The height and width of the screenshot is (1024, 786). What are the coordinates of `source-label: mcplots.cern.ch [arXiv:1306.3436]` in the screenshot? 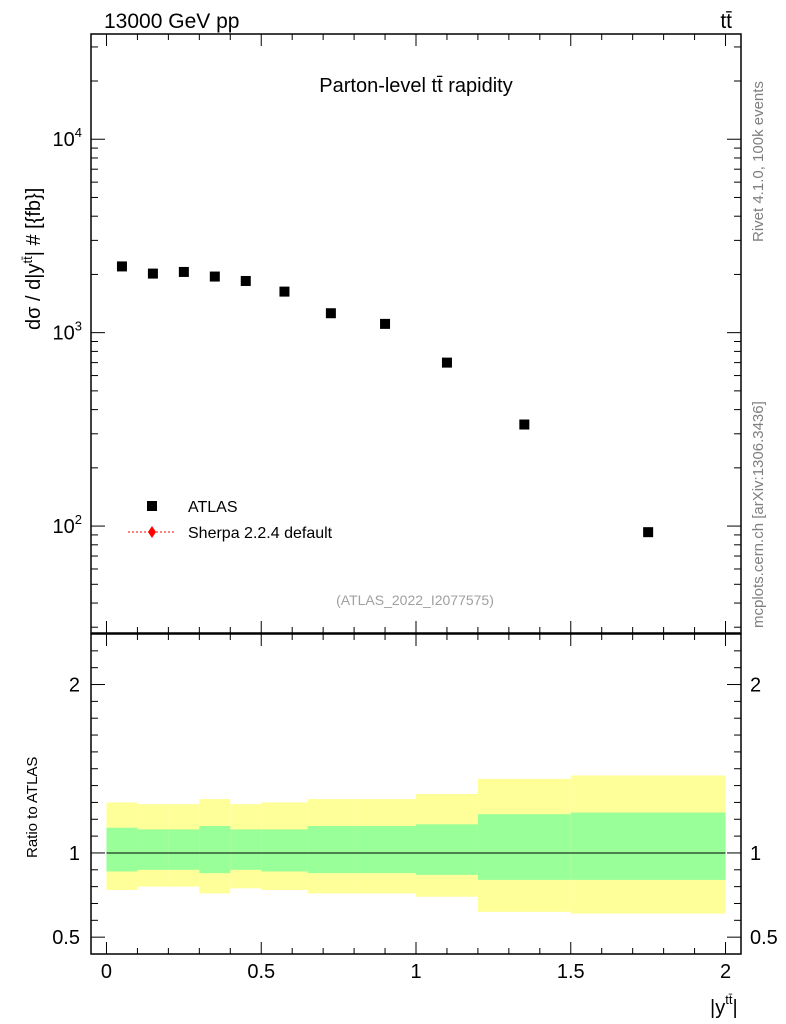 It's located at (758, 514).